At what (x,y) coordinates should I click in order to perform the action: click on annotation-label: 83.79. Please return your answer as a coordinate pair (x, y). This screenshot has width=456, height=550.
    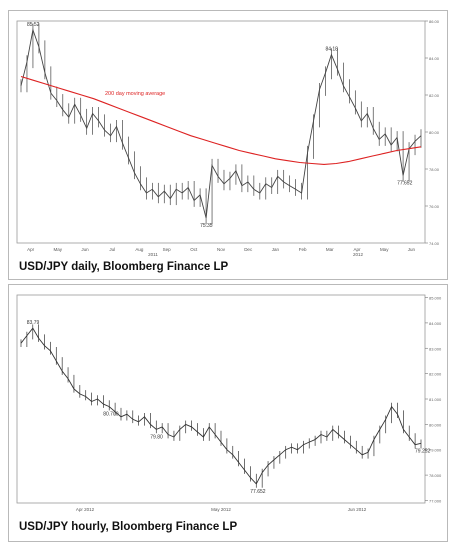
    Looking at the image, I should click on (33, 323).